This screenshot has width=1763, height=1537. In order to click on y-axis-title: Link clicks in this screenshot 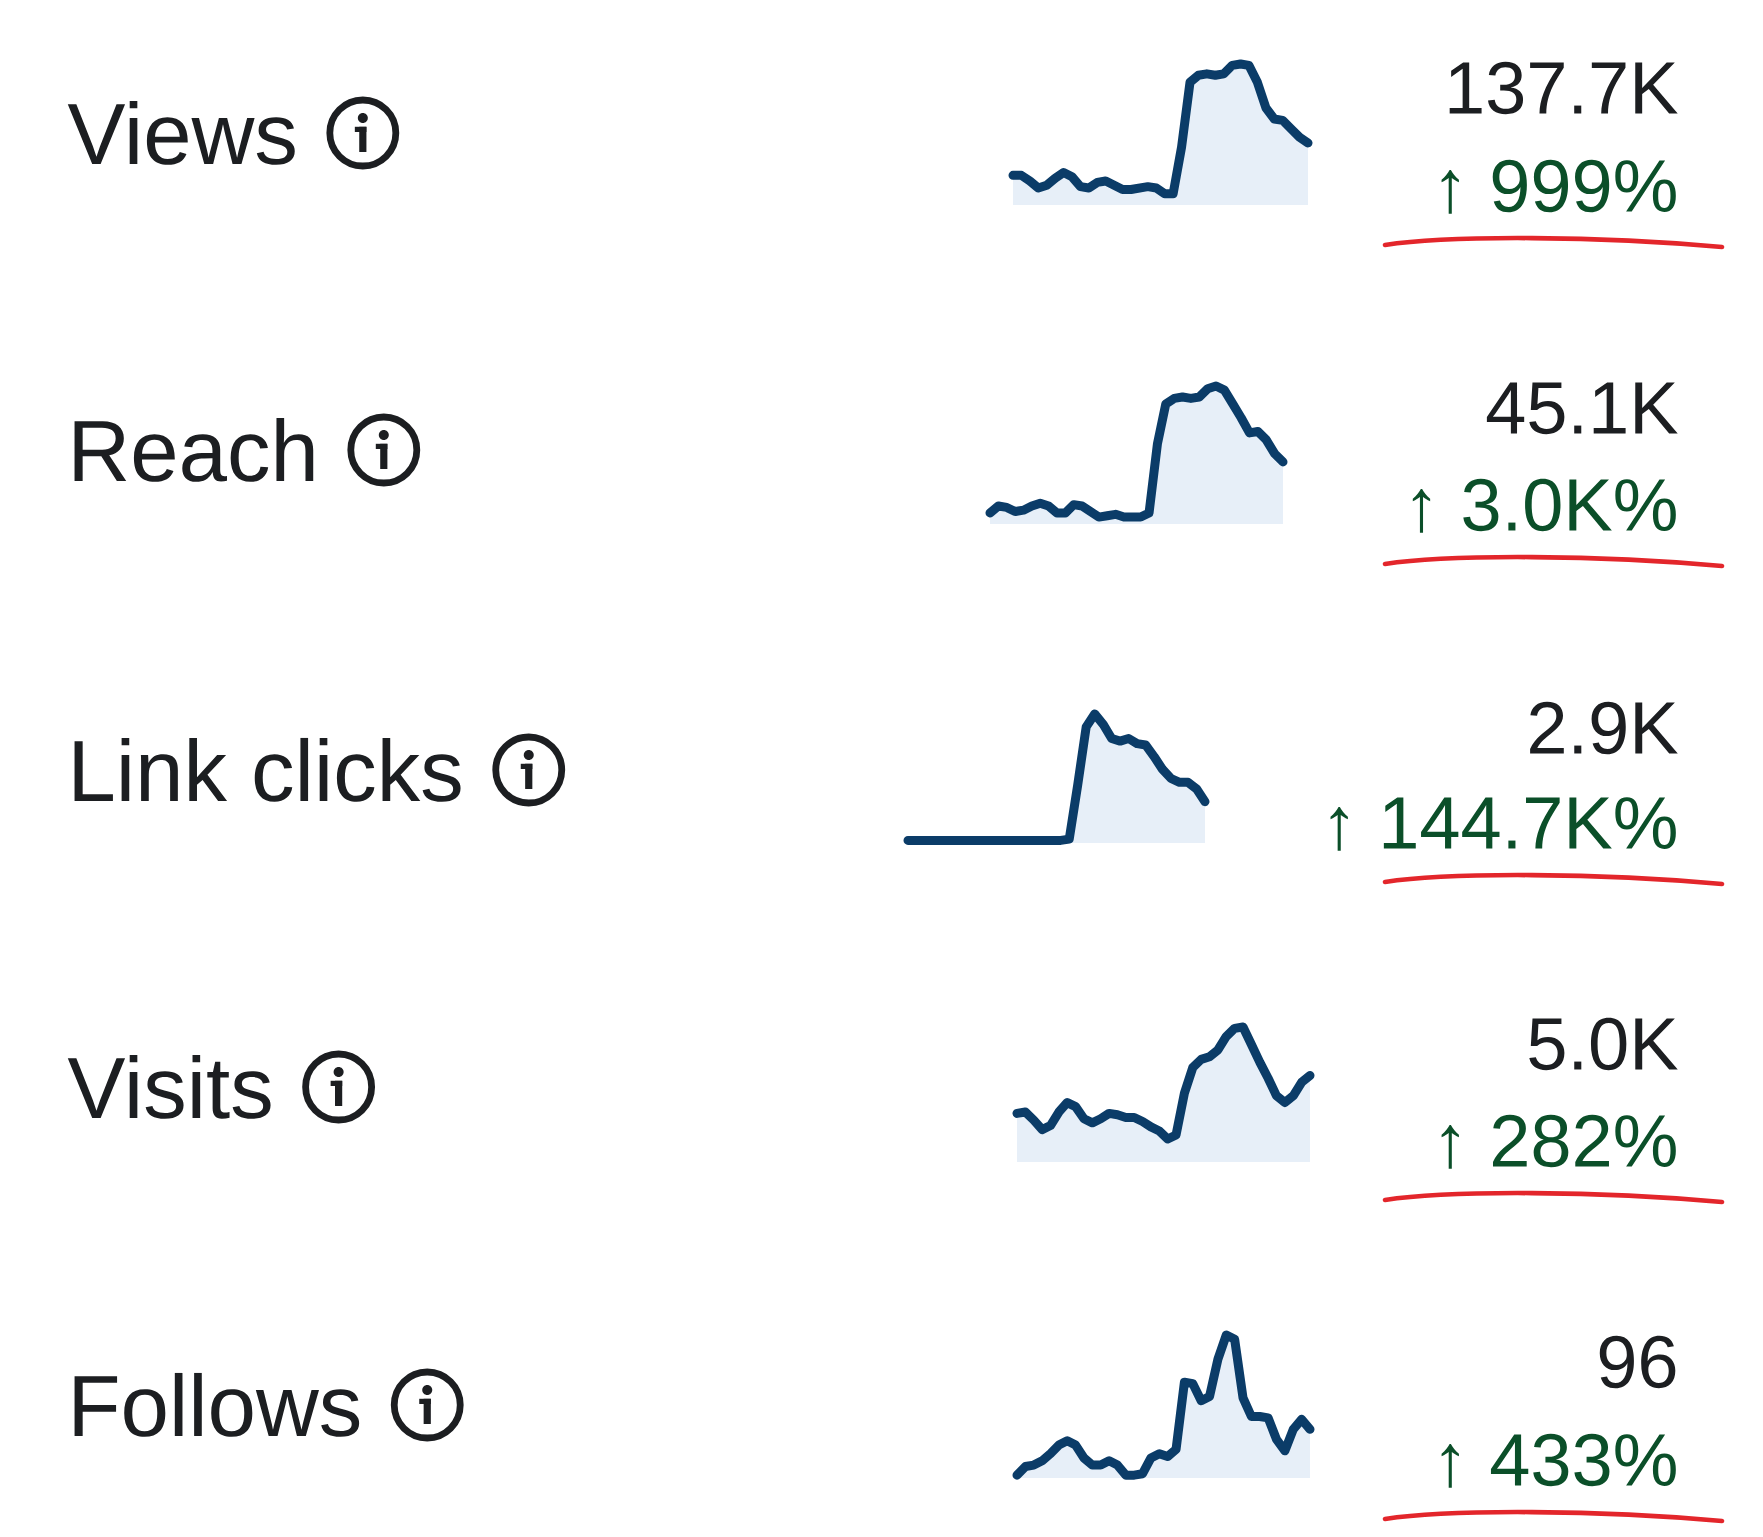, I will do `click(267, 769)`.